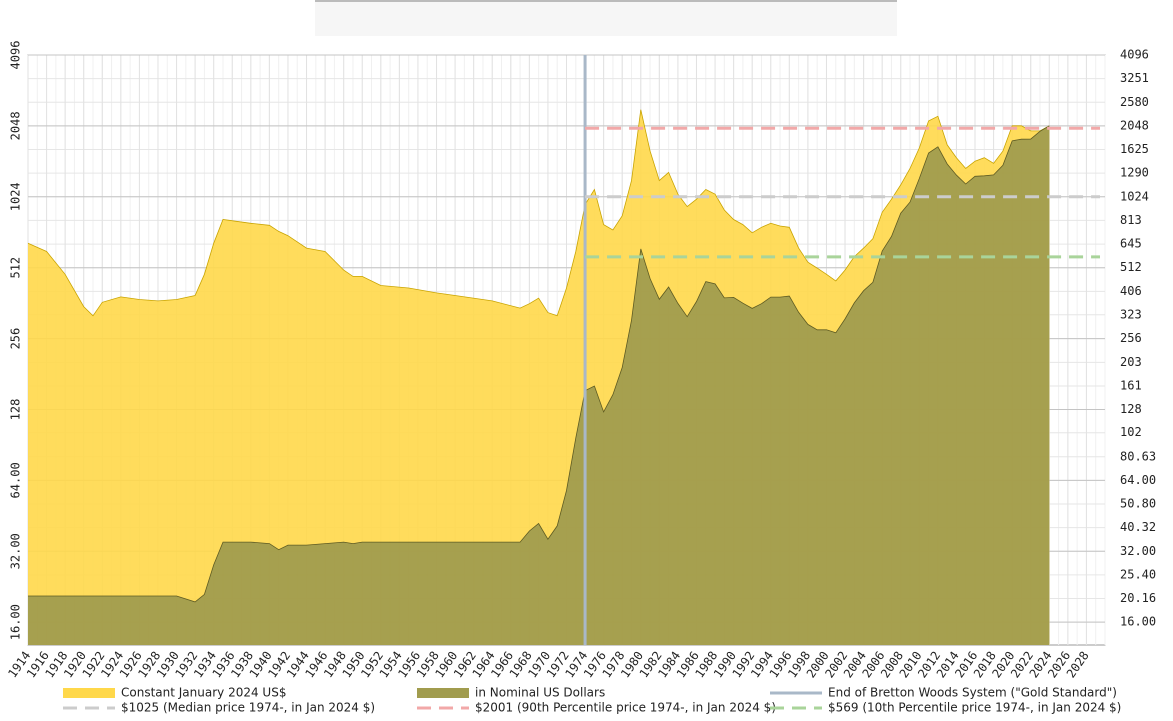  Describe the element at coordinates (1131, 291) in the screenshot. I see `y2-tick-label: 406` at that location.